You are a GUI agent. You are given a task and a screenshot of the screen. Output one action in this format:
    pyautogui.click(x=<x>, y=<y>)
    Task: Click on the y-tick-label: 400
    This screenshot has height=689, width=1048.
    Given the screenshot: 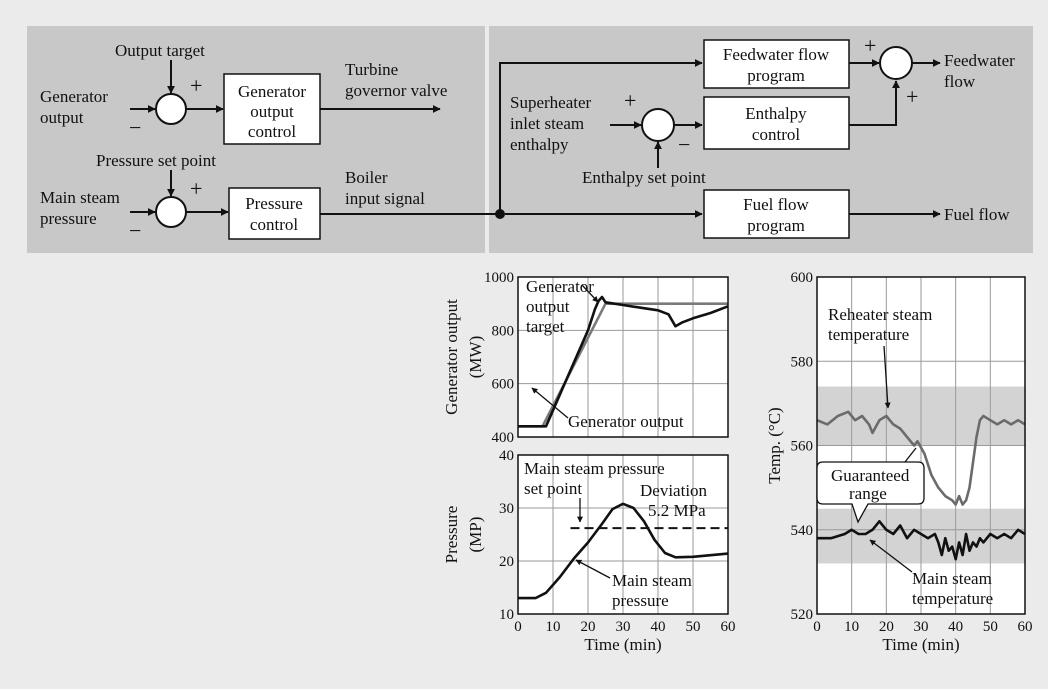 What is the action you would take?
    pyautogui.click(x=503, y=438)
    